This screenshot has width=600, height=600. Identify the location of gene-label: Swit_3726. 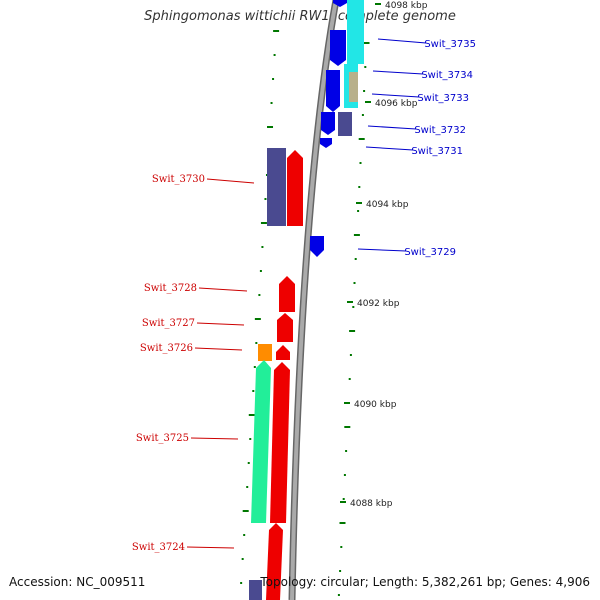
(166, 348).